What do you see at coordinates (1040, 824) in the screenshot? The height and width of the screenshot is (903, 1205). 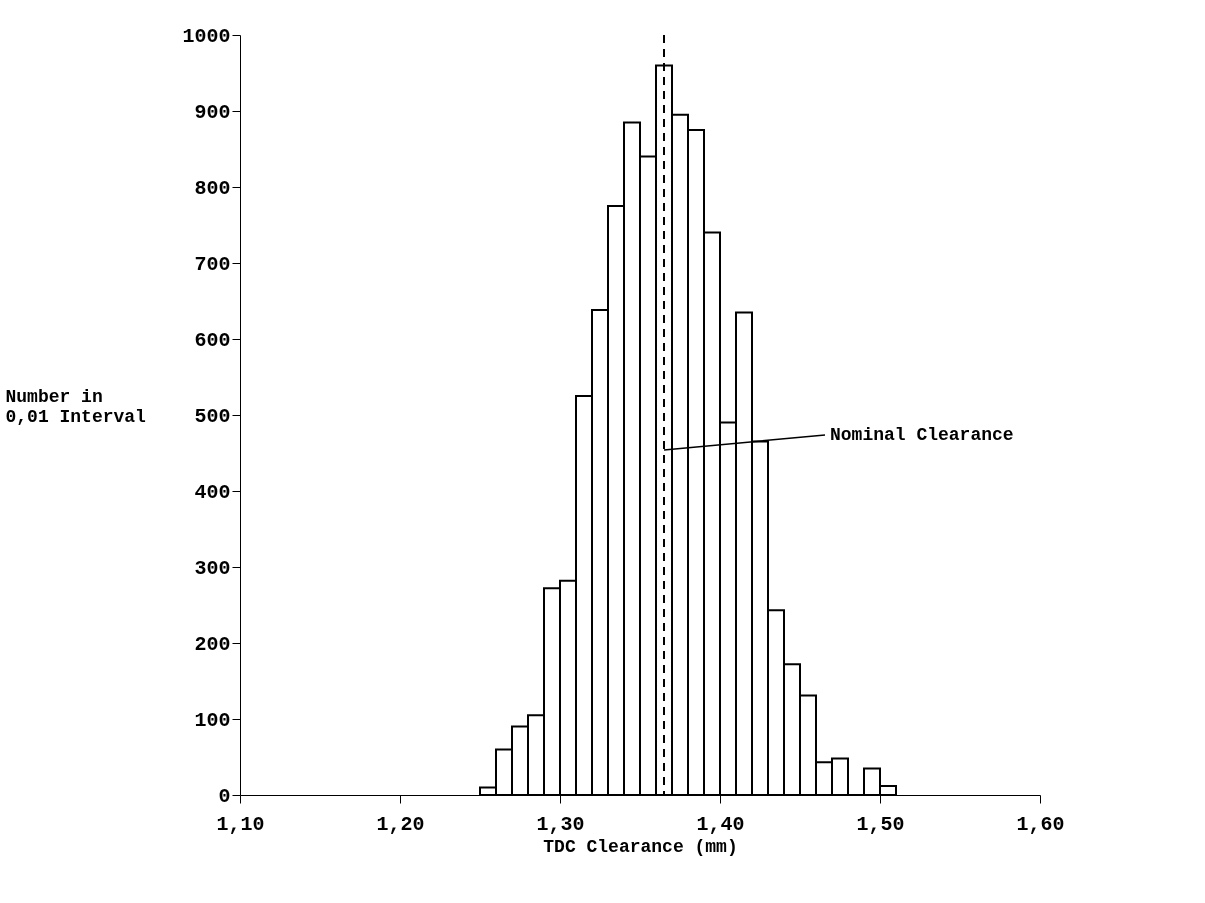 I see `x-tick-label: 1,60` at bounding box center [1040, 824].